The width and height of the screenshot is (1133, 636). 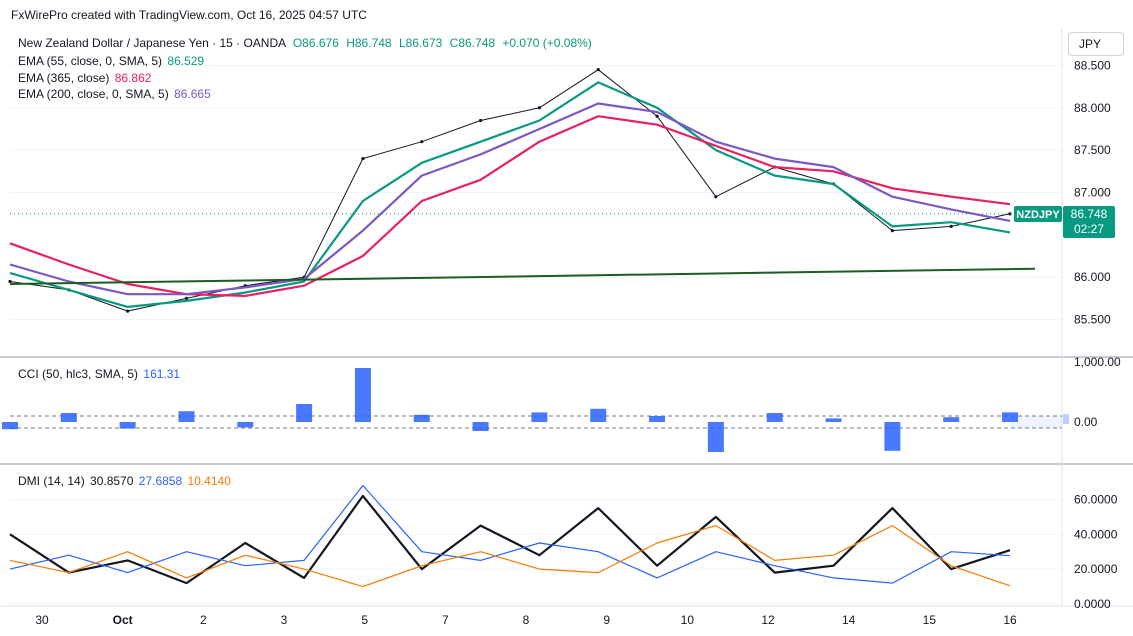 I want to click on cci-band-fill, so click(x=1036, y=422).